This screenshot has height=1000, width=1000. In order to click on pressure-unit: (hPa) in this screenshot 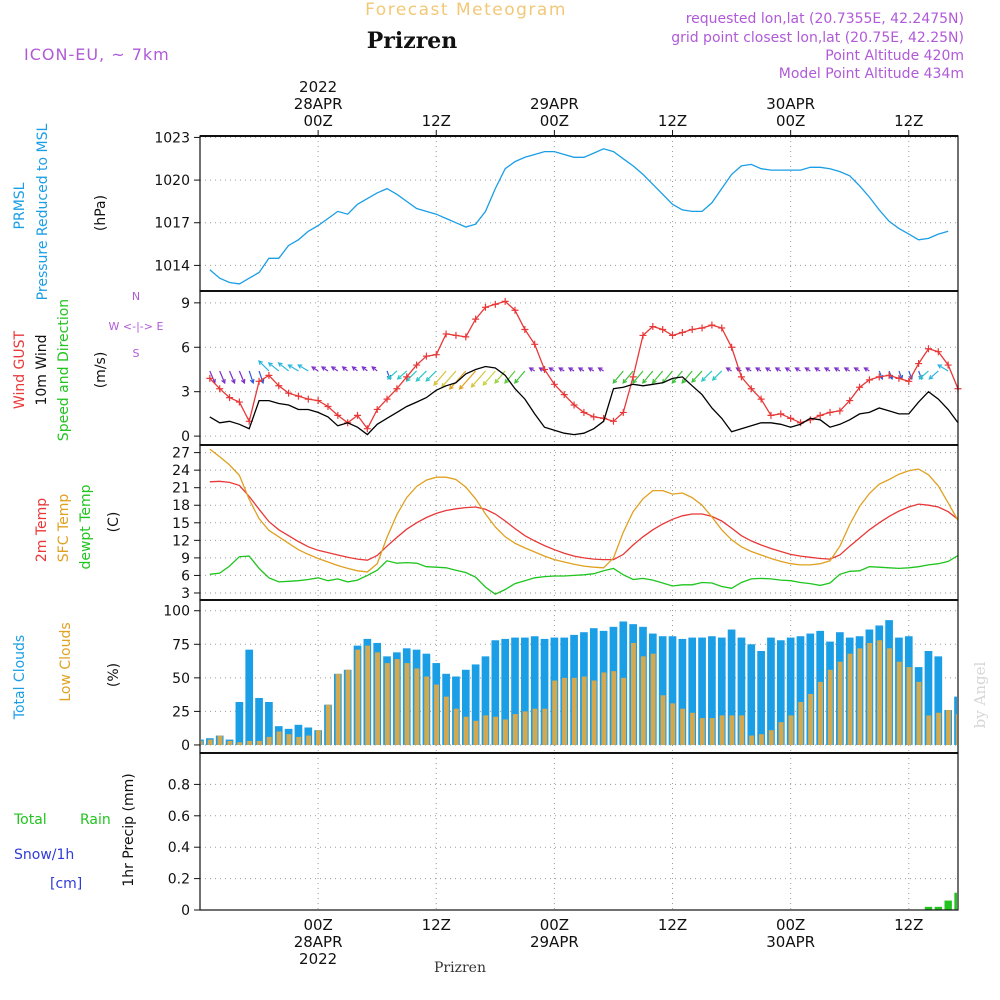, I will do `click(101, 213)`.